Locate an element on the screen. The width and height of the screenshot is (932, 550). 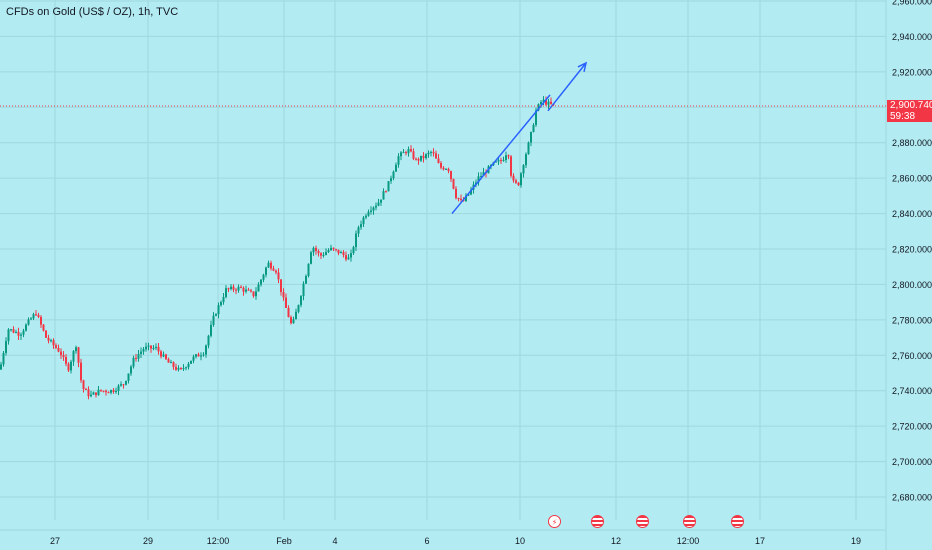
time-tick-label: 17 is located at coordinates (760, 541).